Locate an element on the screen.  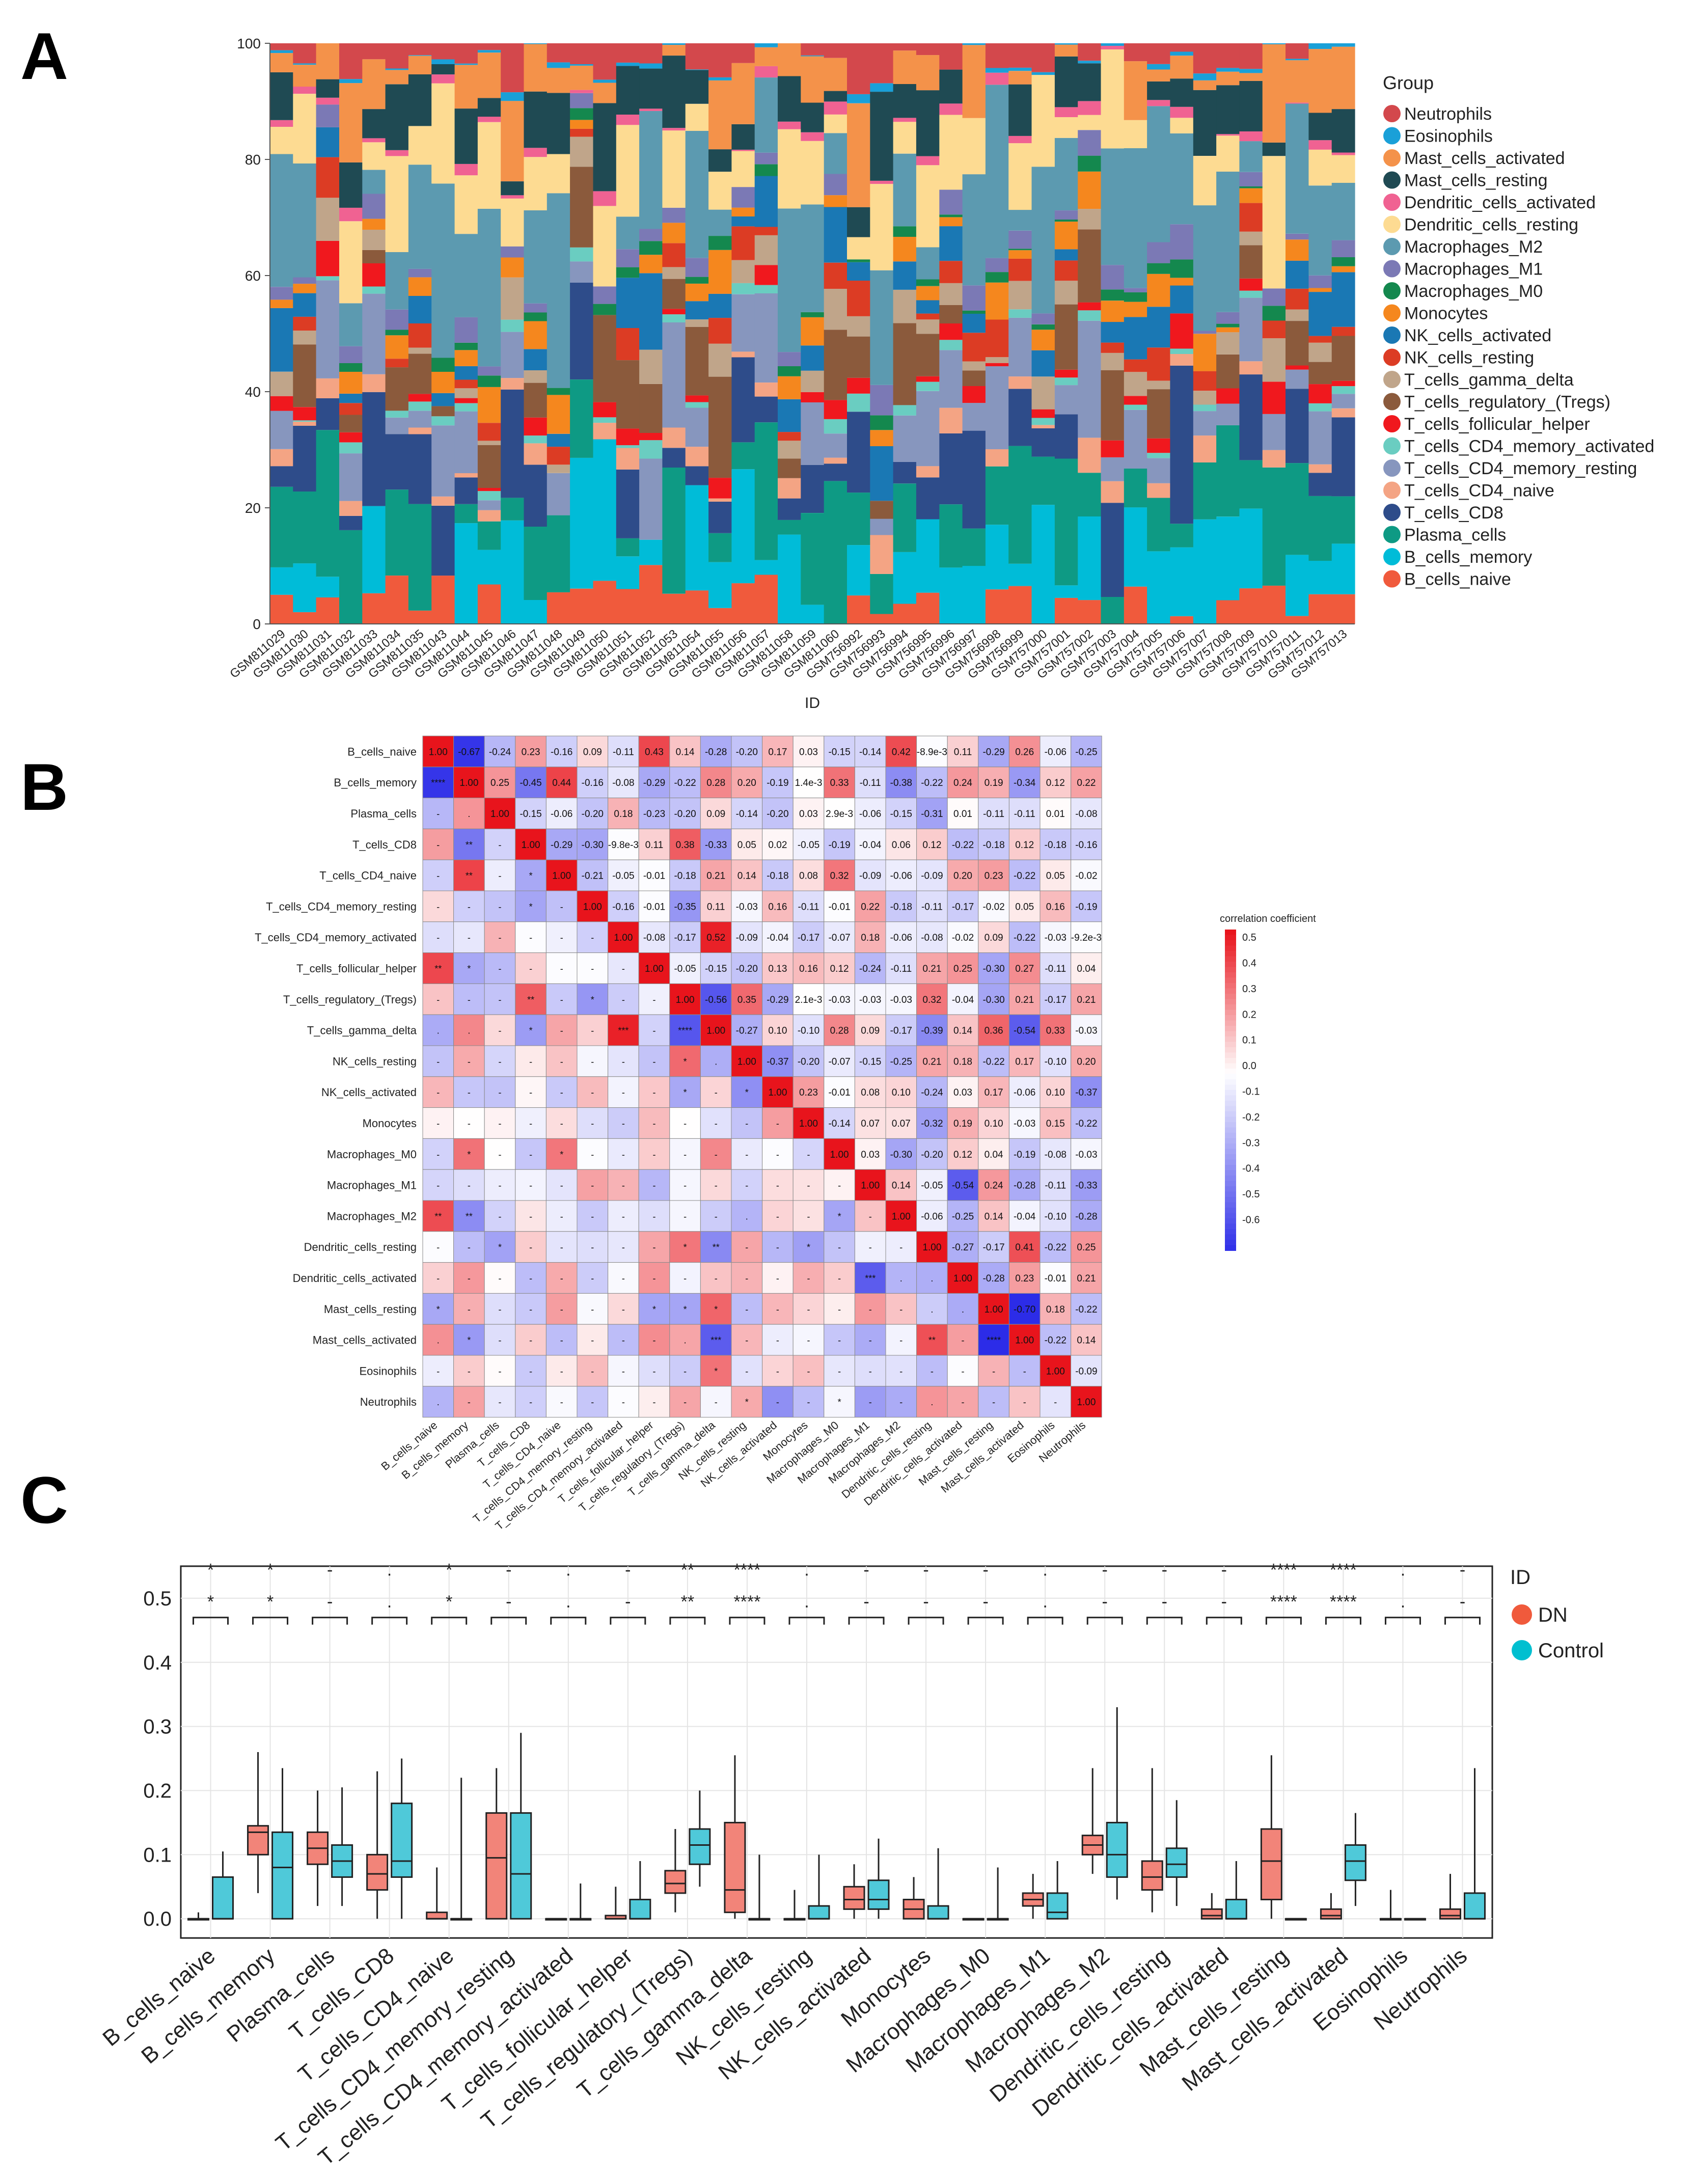
cell-value: 0.05 is located at coordinates (746, 846).